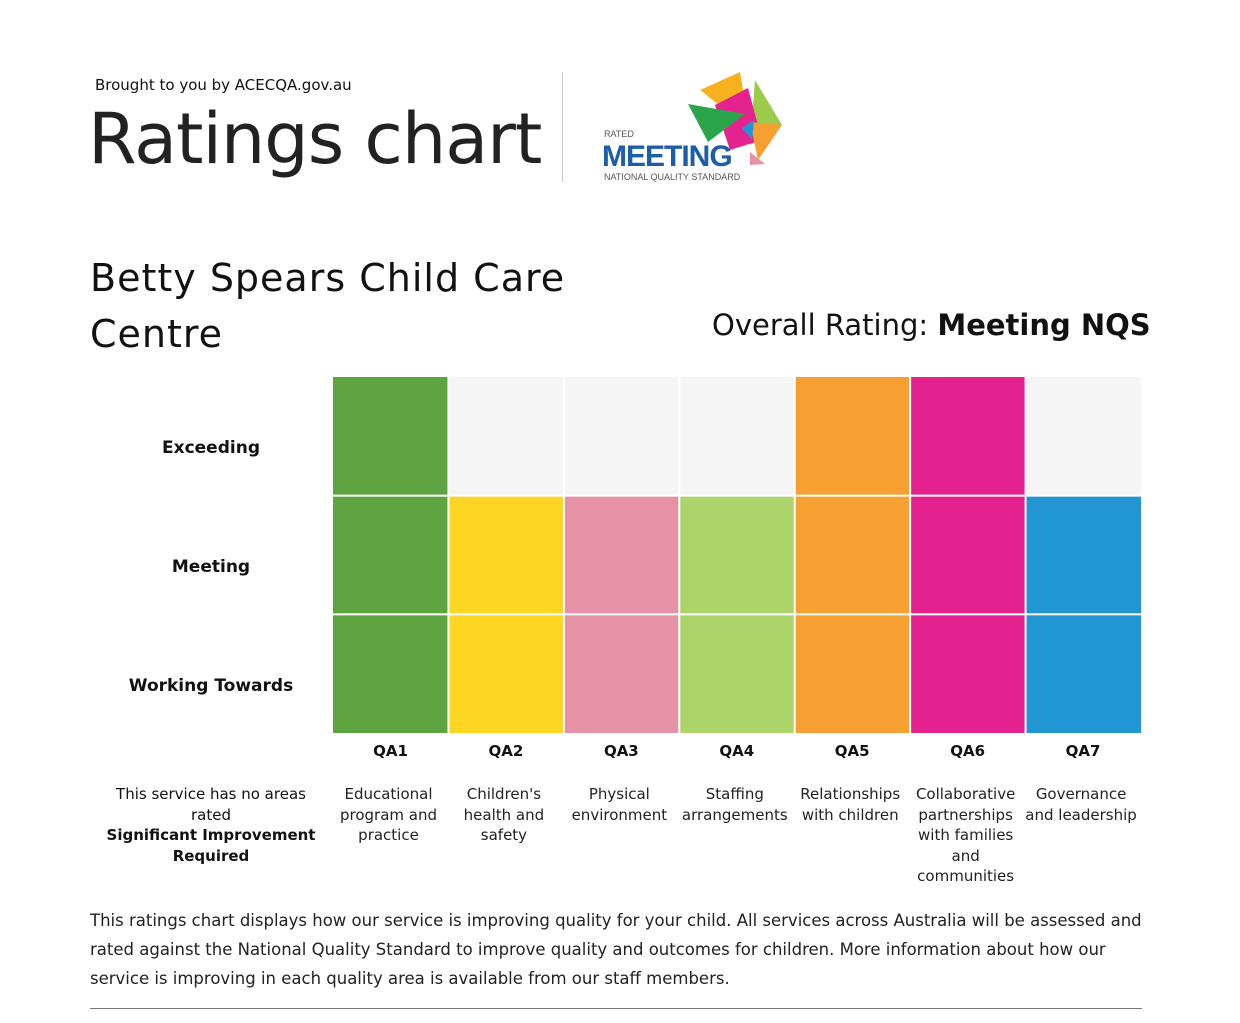 The height and width of the screenshot is (1023, 1240). I want to click on logo-meeting-text: MEETING, so click(667, 156).